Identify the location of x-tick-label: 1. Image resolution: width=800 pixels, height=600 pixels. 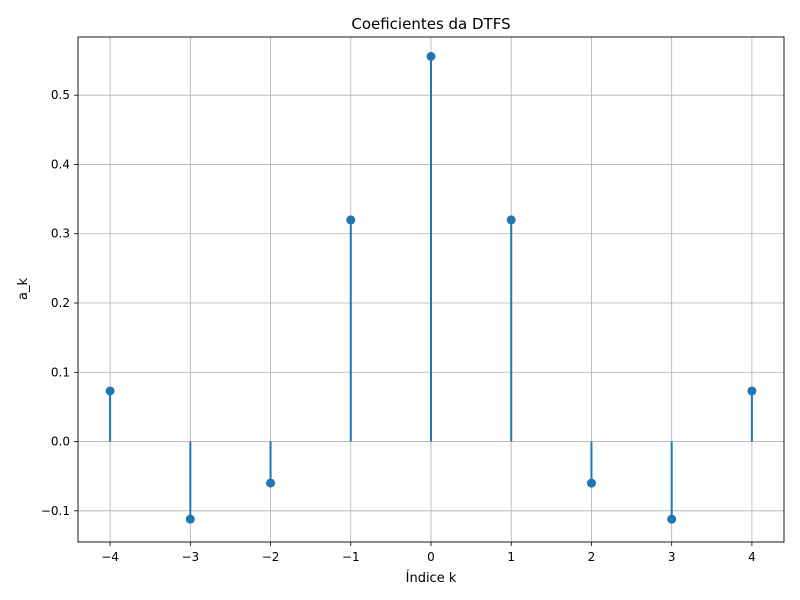
(511, 557).